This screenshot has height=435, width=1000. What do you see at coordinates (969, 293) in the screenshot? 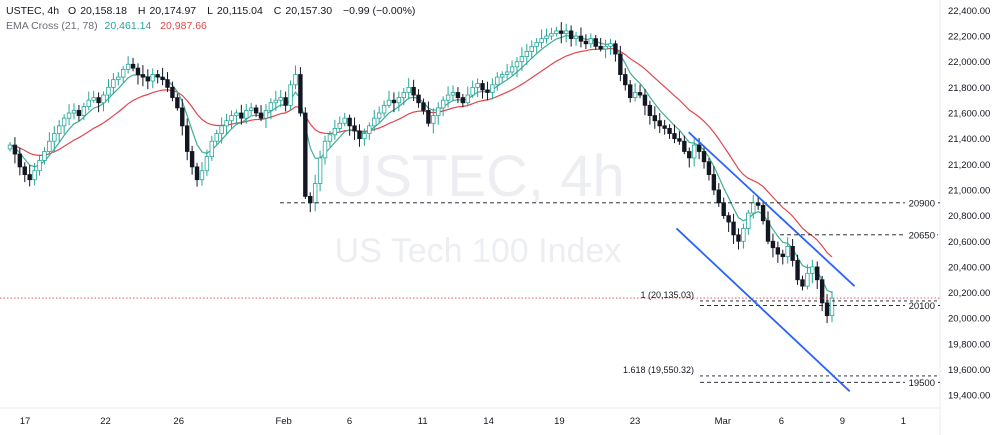
I see `price-tick-label: 20,200.00` at bounding box center [969, 293].